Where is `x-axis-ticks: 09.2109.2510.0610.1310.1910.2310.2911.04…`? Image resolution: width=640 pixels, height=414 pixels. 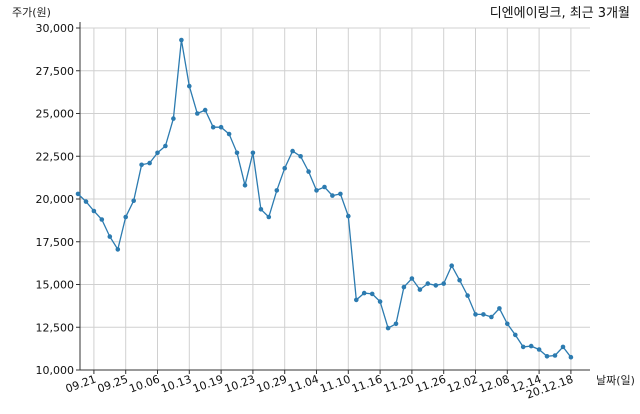 x-axis-ticks: 09.2109.2510.0610.1310.1910.2310.2911.04… is located at coordinates (319, 386).